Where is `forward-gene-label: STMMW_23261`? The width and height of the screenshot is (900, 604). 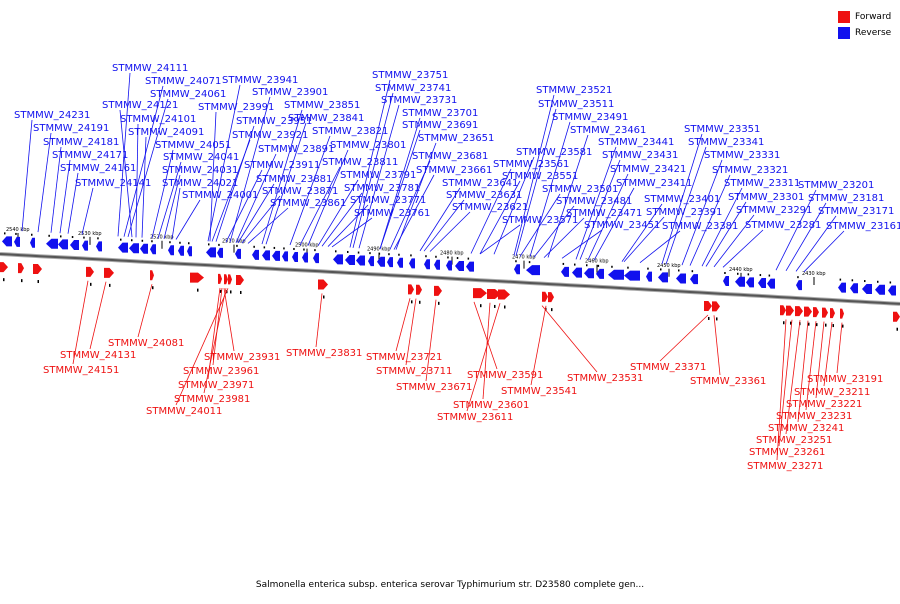
forward-gene-label: STMMW_23261 is located at coordinates (787, 452).